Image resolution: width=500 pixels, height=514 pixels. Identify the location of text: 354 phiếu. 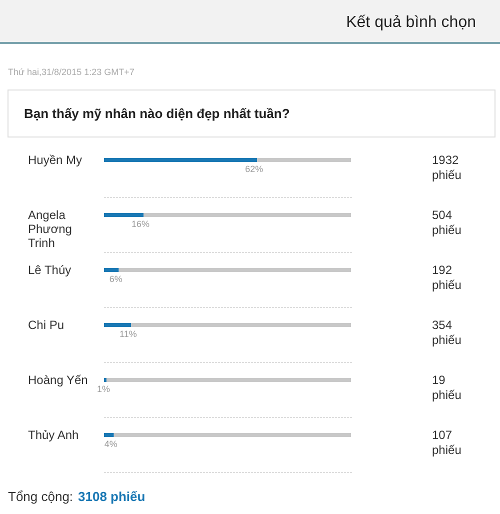
(447, 332).